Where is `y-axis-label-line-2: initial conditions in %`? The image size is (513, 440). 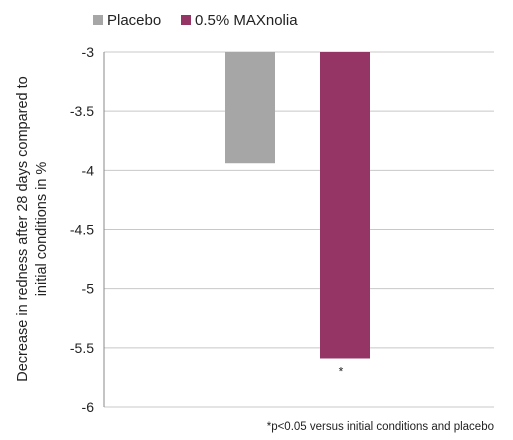 y-axis-label-line-2: initial conditions in % is located at coordinates (42, 229).